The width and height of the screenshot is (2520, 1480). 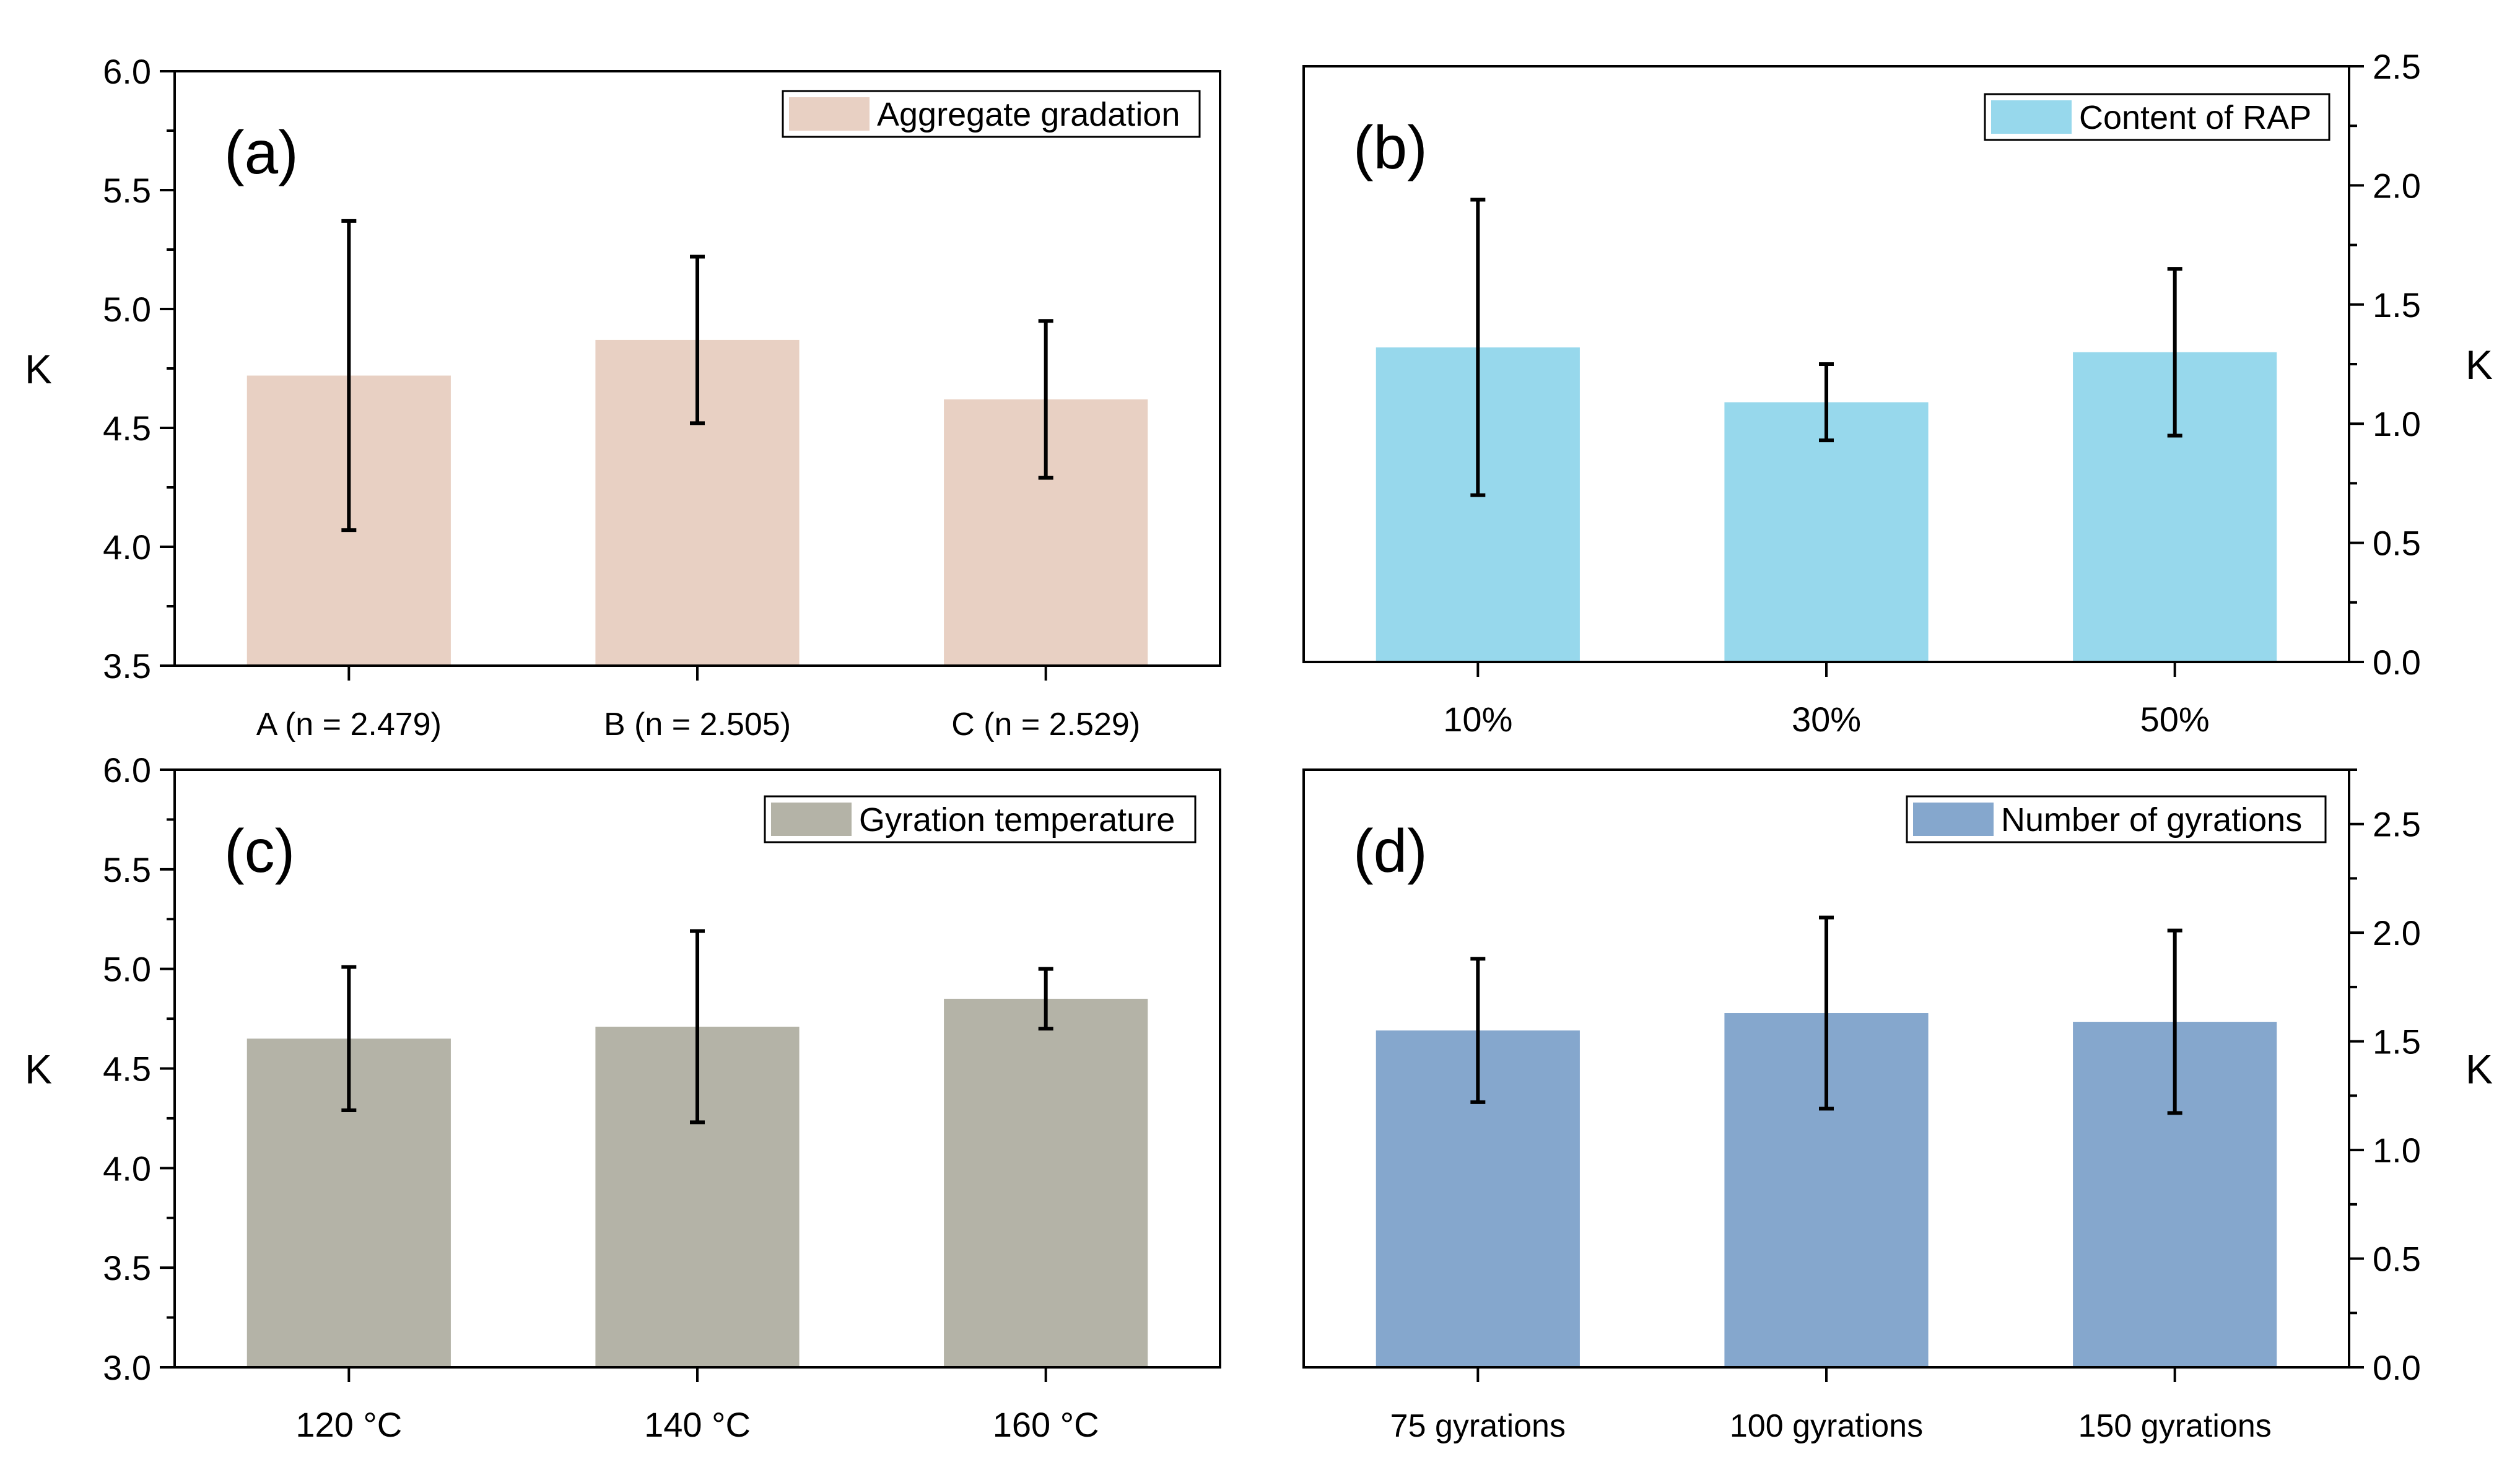 I want to click on x-tick-label: 50%, so click(x=2175, y=719).